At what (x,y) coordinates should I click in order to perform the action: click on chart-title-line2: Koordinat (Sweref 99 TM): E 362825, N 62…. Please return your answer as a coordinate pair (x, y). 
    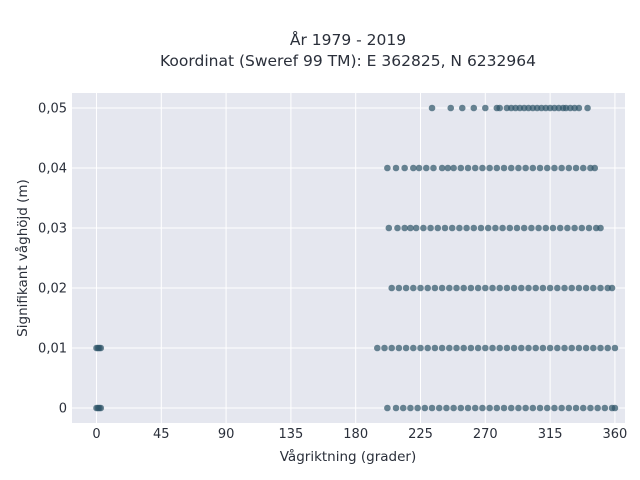
    Looking at the image, I should click on (348, 61).